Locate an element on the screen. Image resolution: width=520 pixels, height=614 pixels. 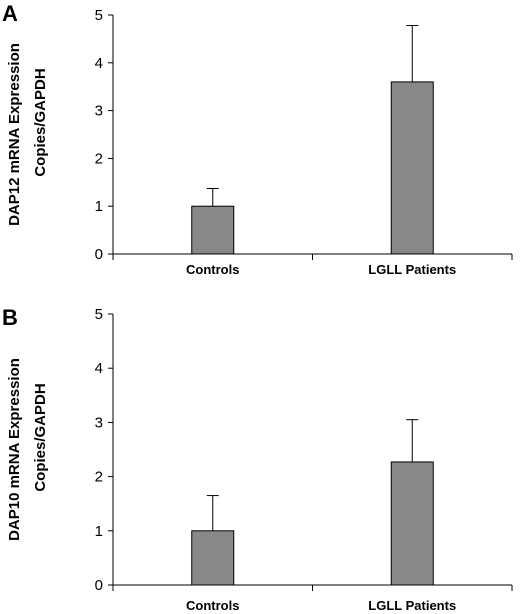
panel-letter: B is located at coordinates (10, 317).